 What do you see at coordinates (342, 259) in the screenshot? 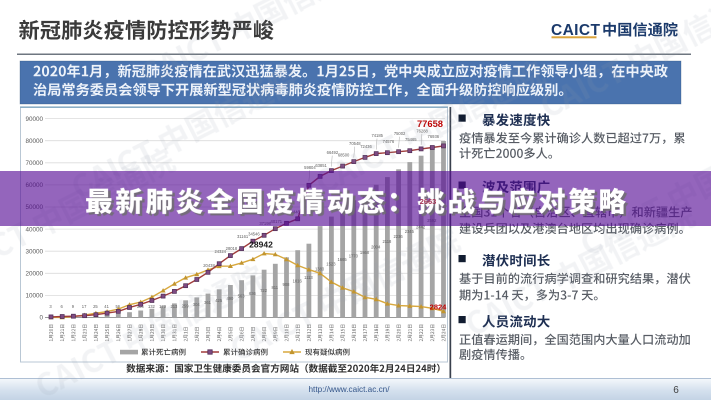
I see `svg-text: 1665` at bounding box center [342, 259].